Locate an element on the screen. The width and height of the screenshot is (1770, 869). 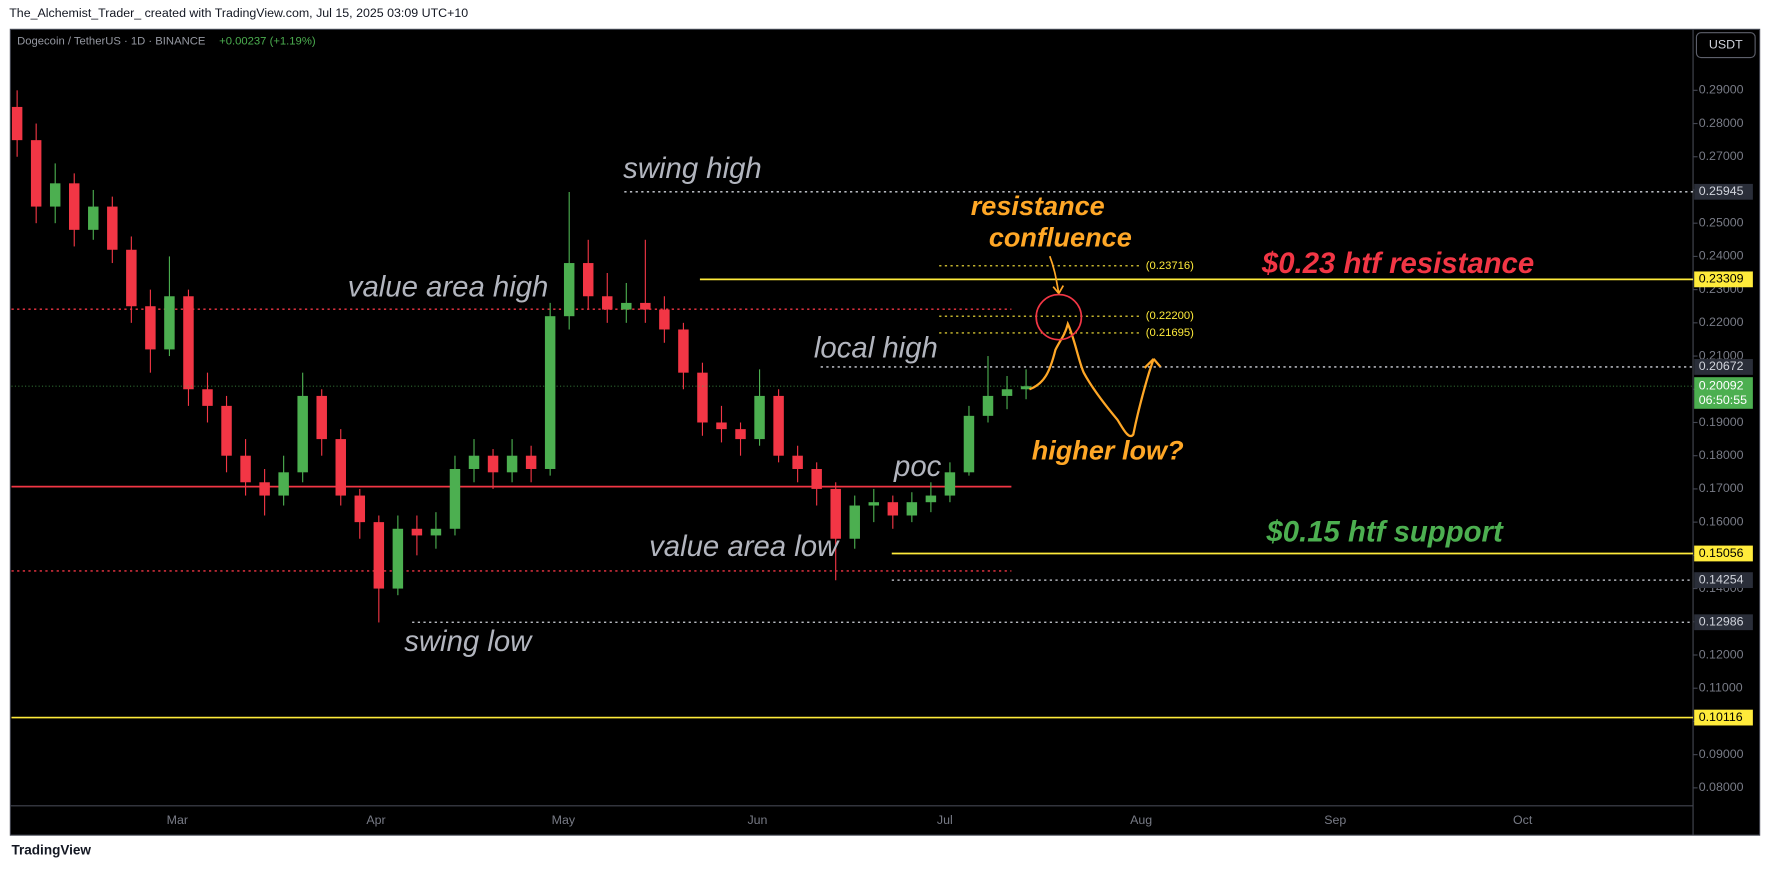
y-tick-label: 0.16000 is located at coordinates (1721, 521).